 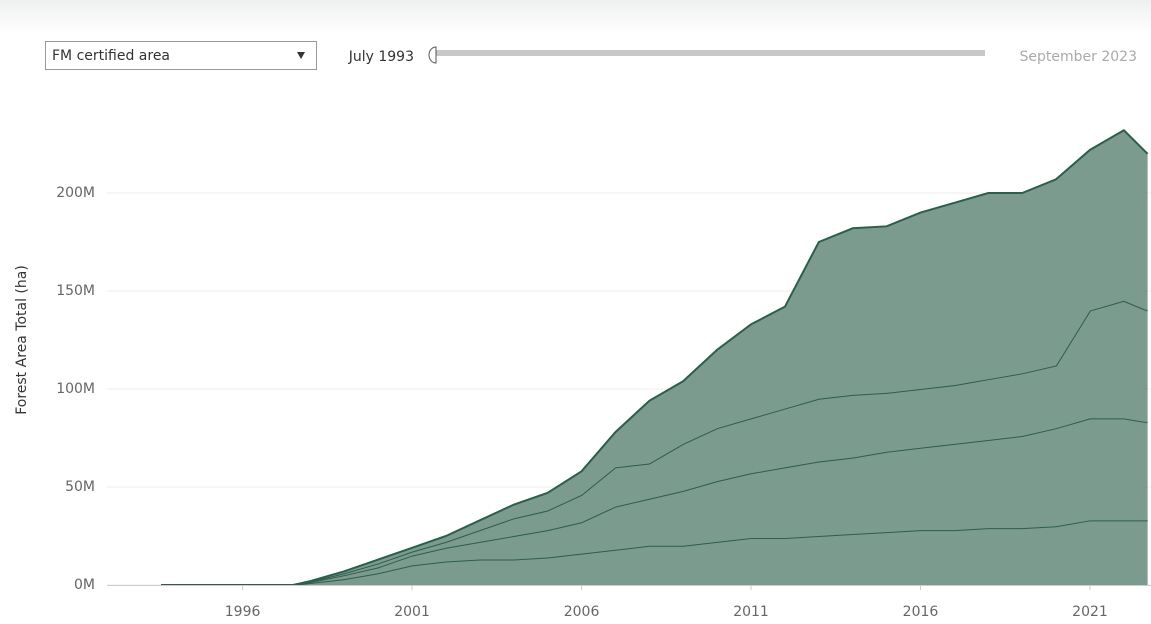 I want to click on x-tick-label: 2021, so click(x=1090, y=612).